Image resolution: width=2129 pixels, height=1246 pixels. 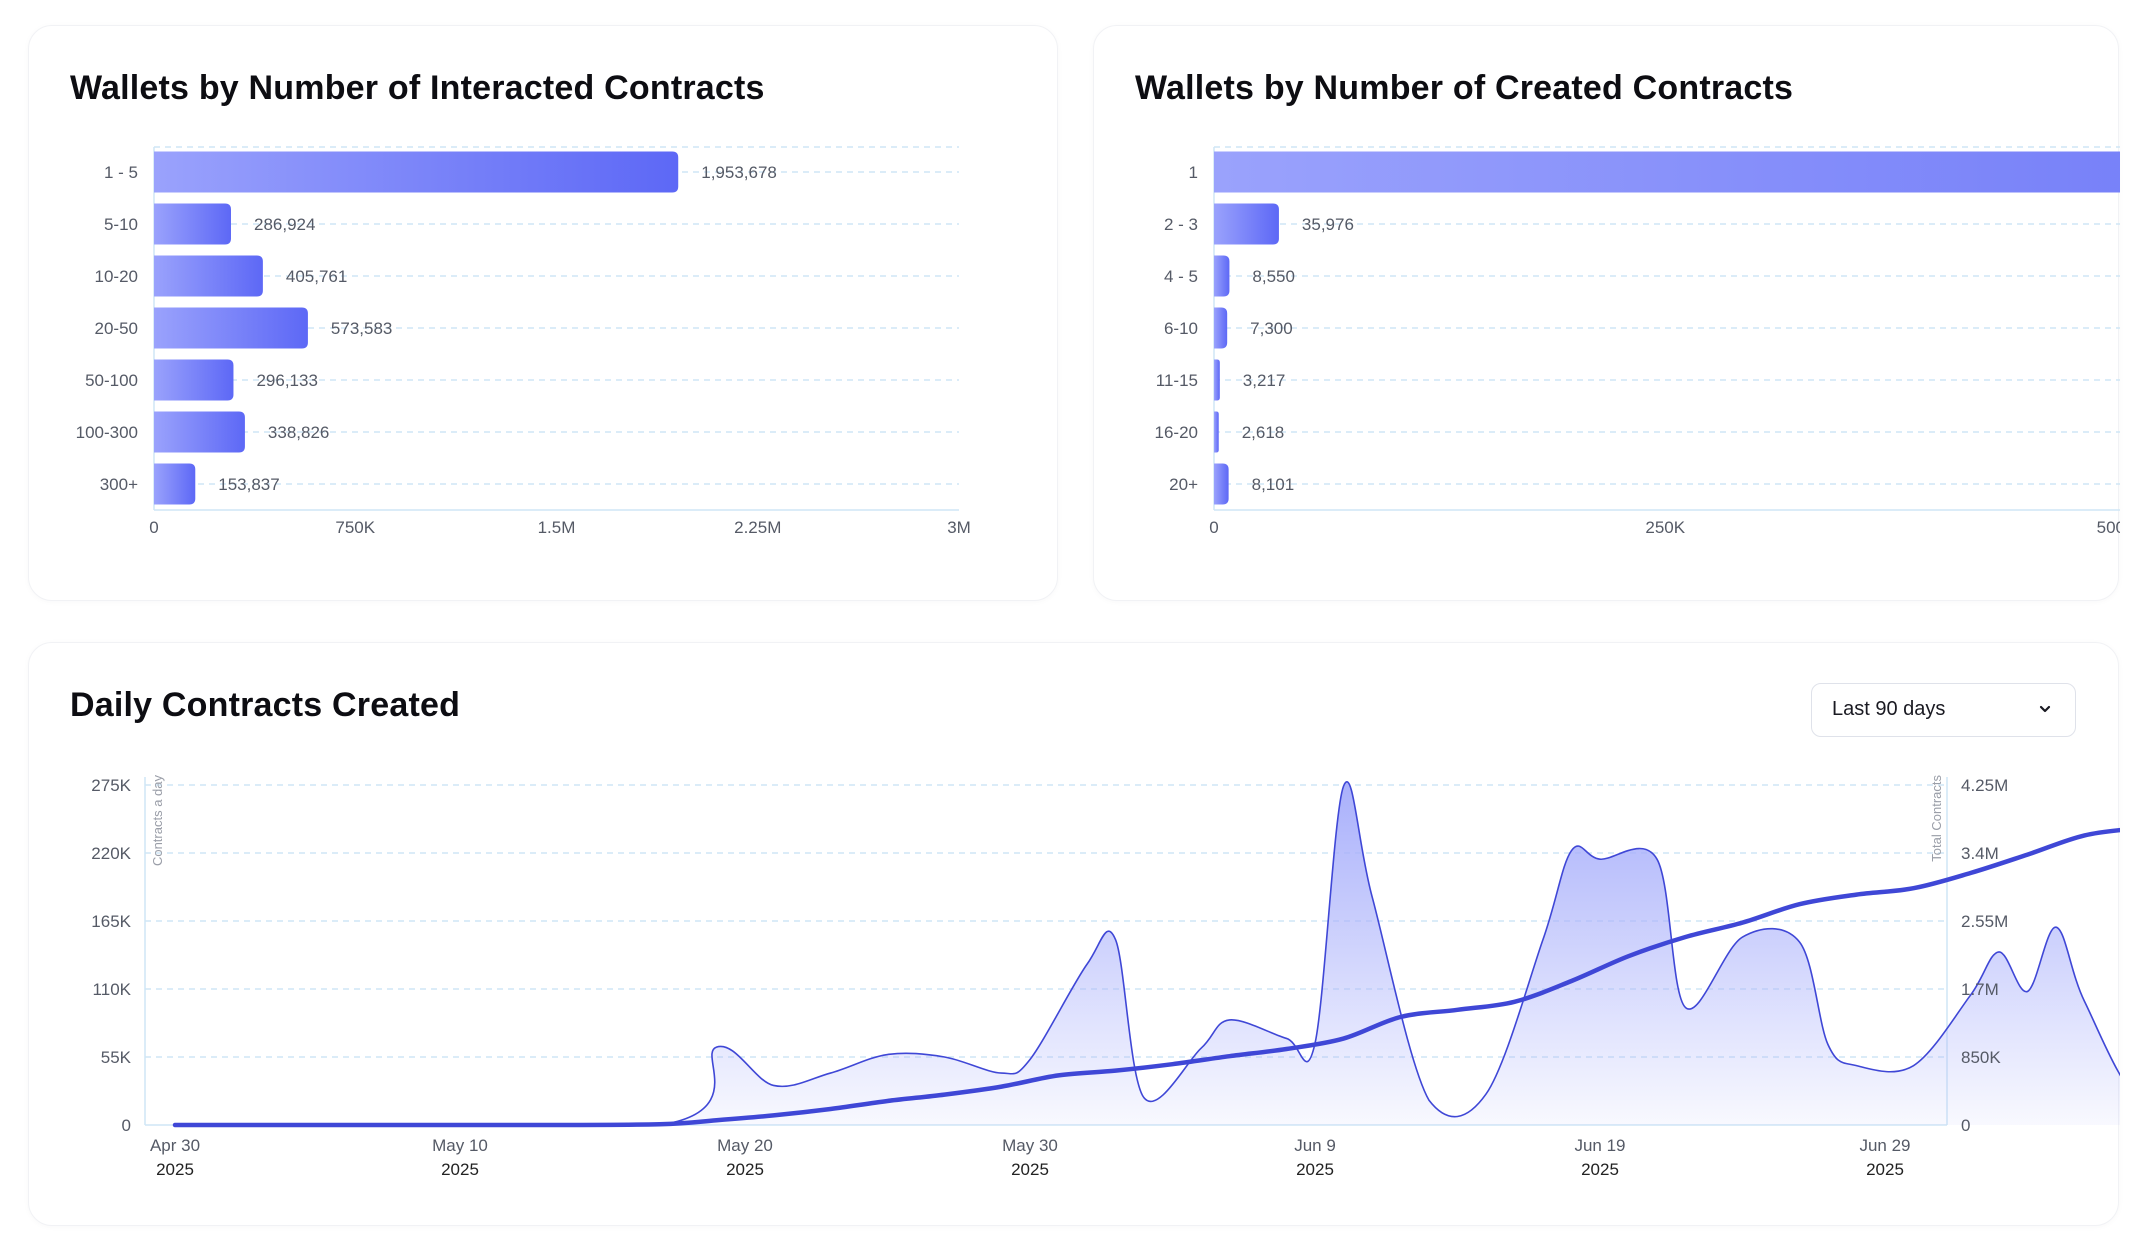 What do you see at coordinates (1030, 1145) in the screenshot?
I see `x-tick-label: May 30` at bounding box center [1030, 1145].